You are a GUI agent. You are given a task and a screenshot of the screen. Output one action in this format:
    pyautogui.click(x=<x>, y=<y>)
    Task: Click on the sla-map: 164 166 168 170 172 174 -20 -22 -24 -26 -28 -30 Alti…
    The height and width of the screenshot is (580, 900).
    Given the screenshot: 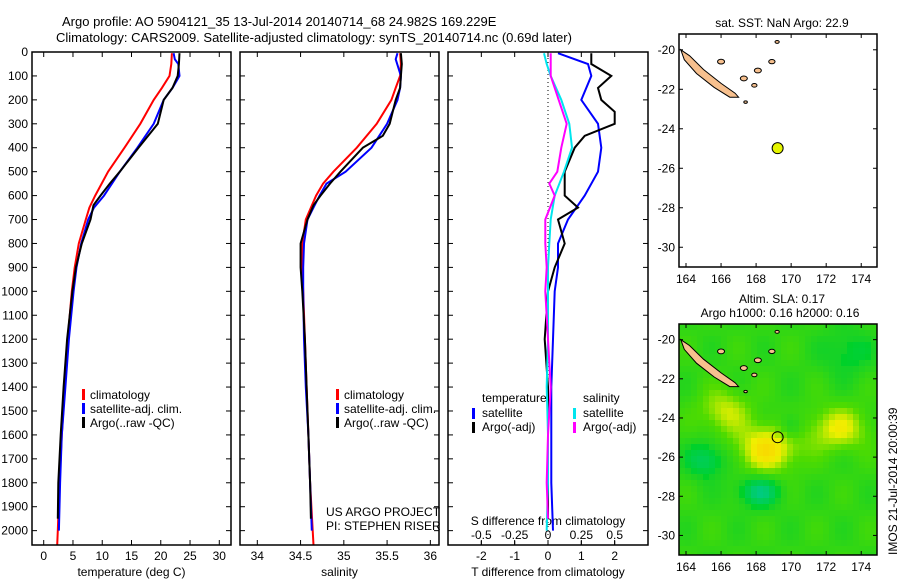 What is the action you would take?
    pyautogui.click(x=768, y=433)
    